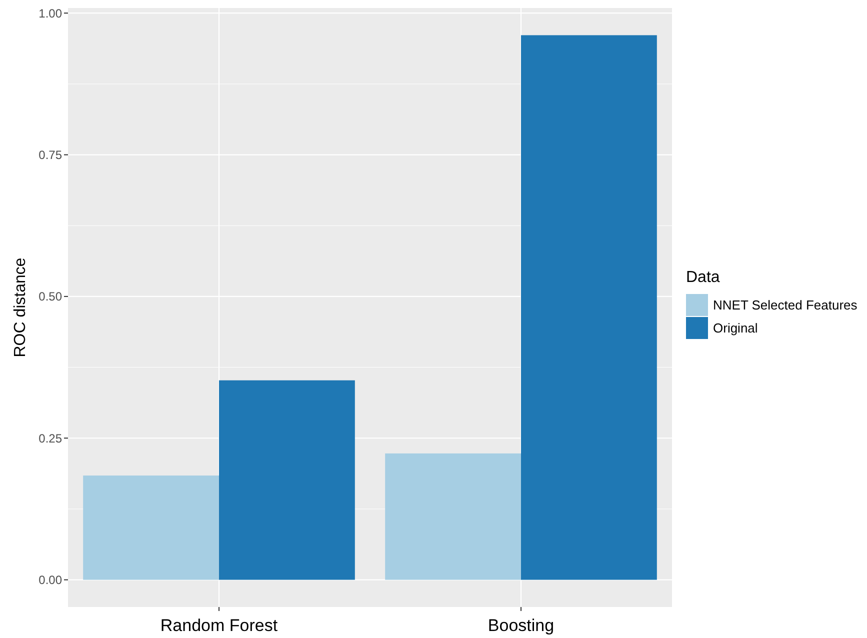 The width and height of the screenshot is (867, 638). I want to click on y-tick-label: 0.25, so click(50, 438).